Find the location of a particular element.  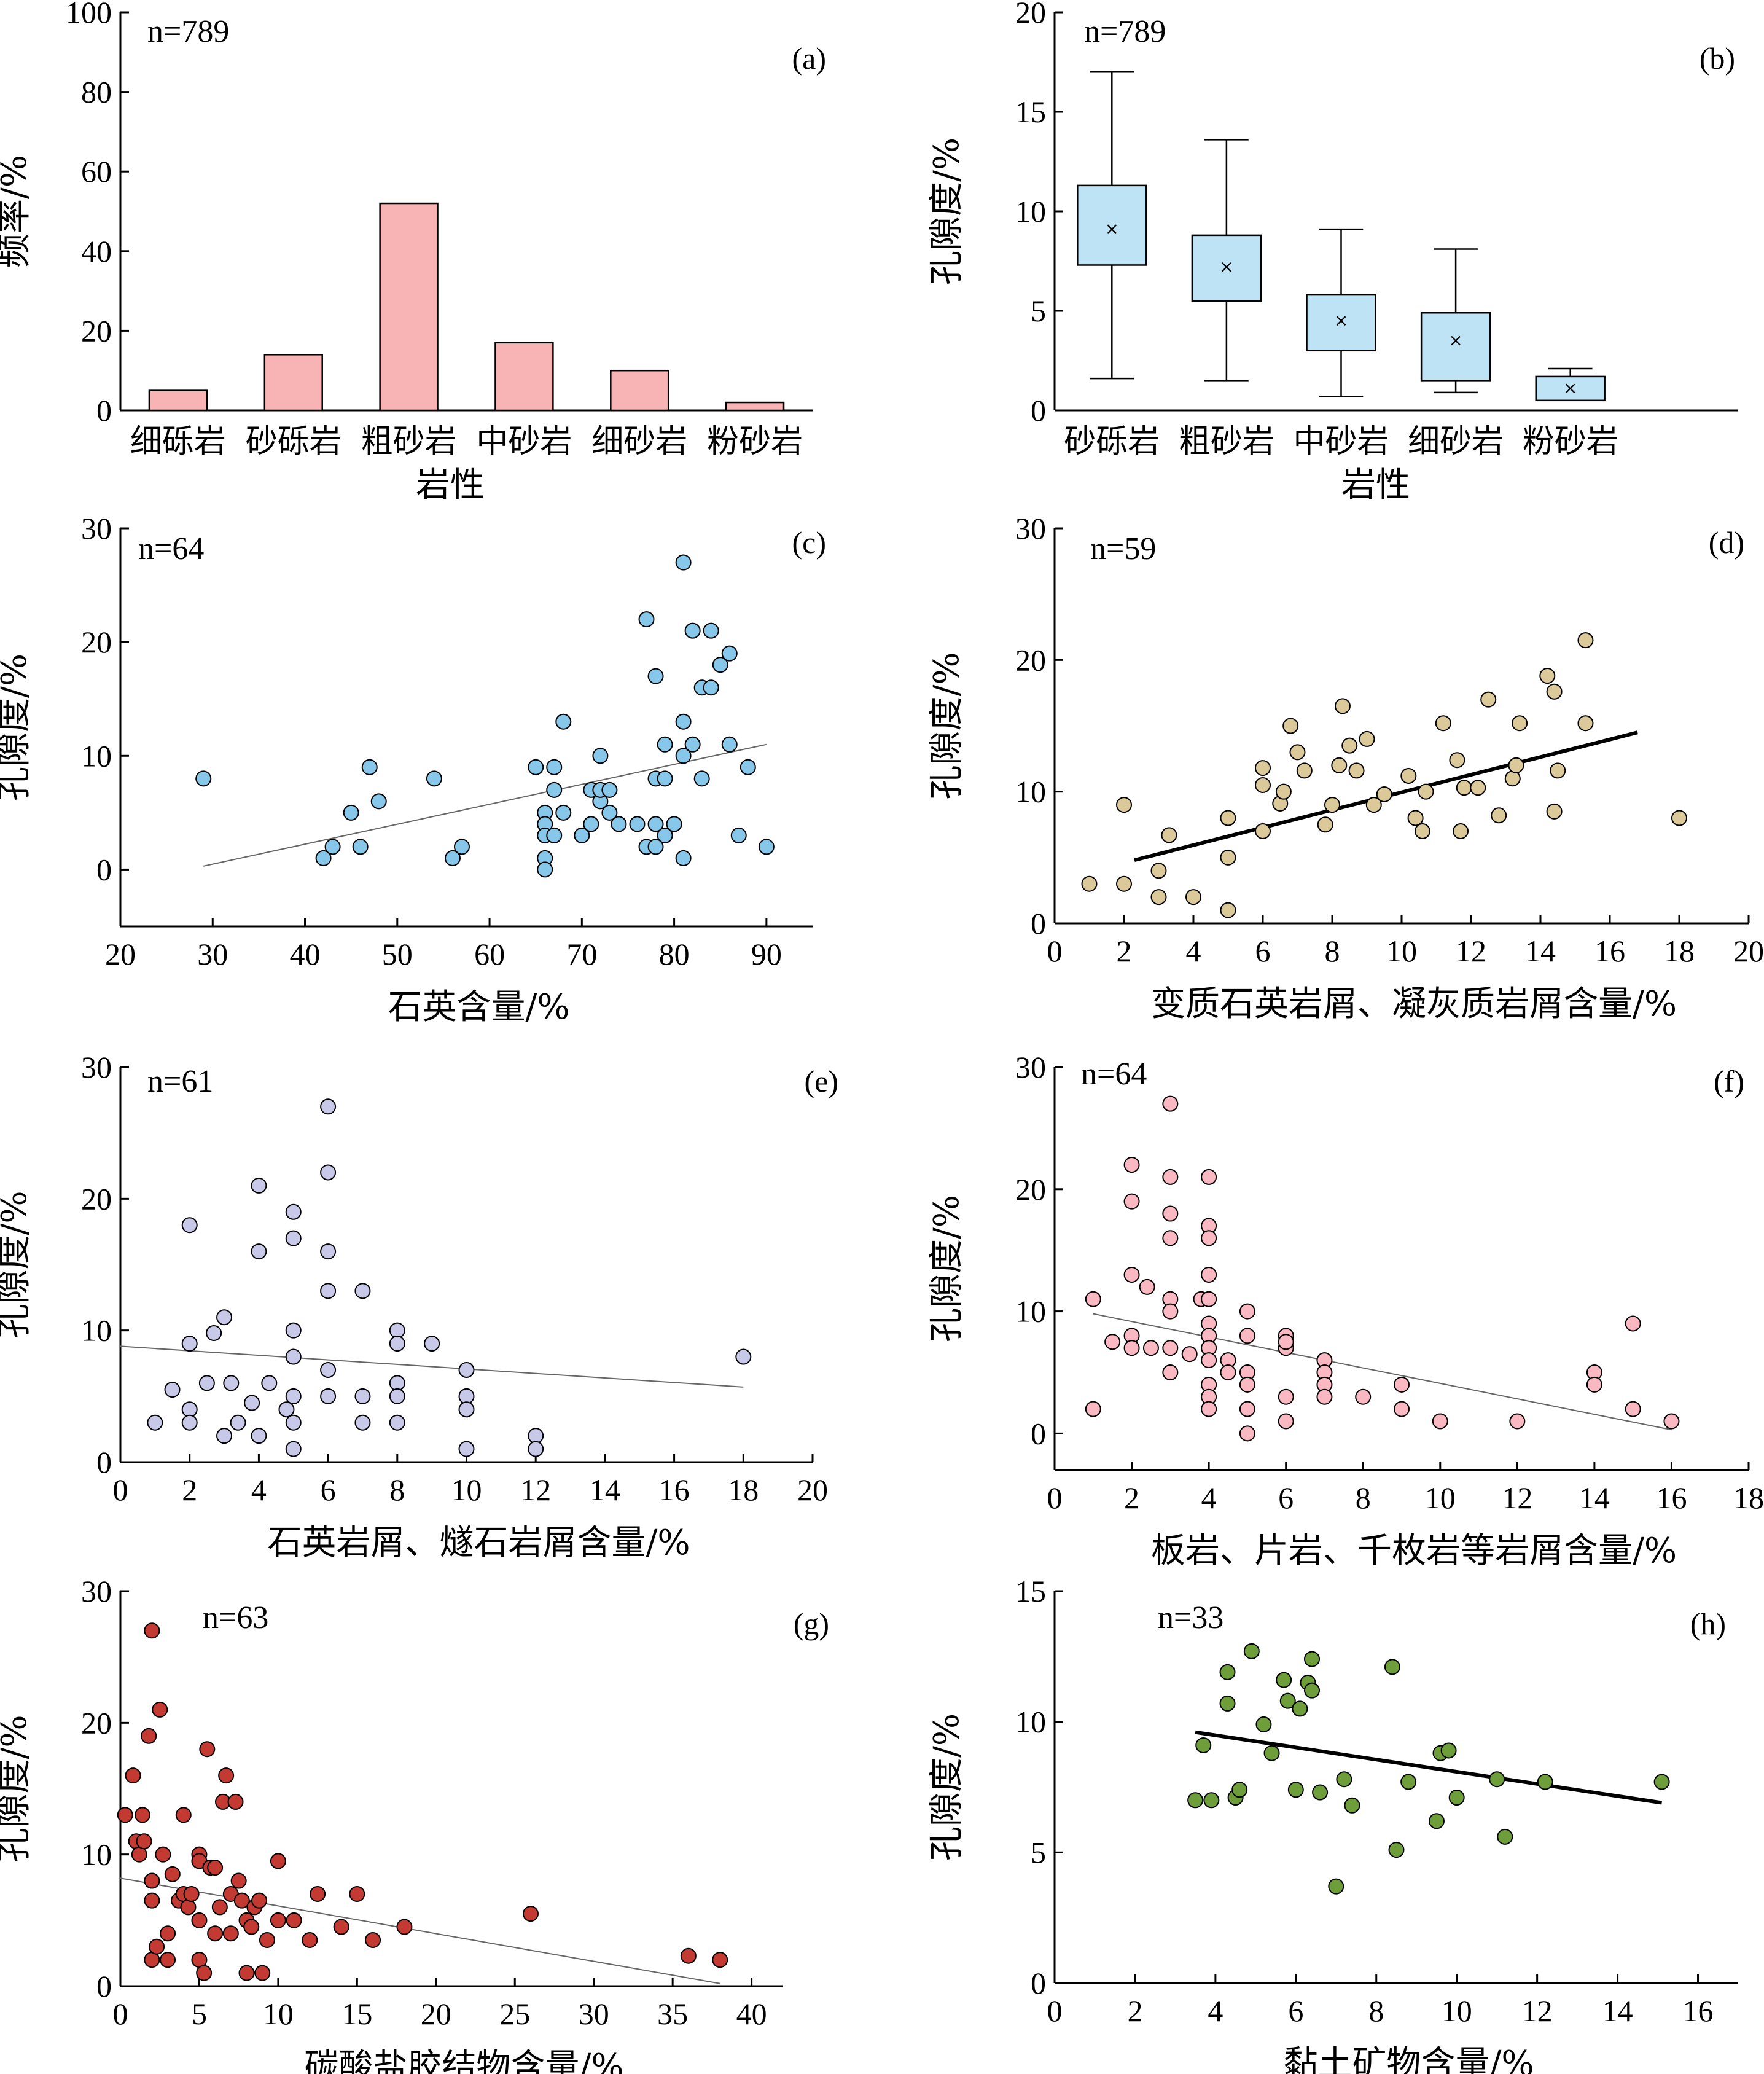

x-tick-label: 30 is located at coordinates (213, 954).